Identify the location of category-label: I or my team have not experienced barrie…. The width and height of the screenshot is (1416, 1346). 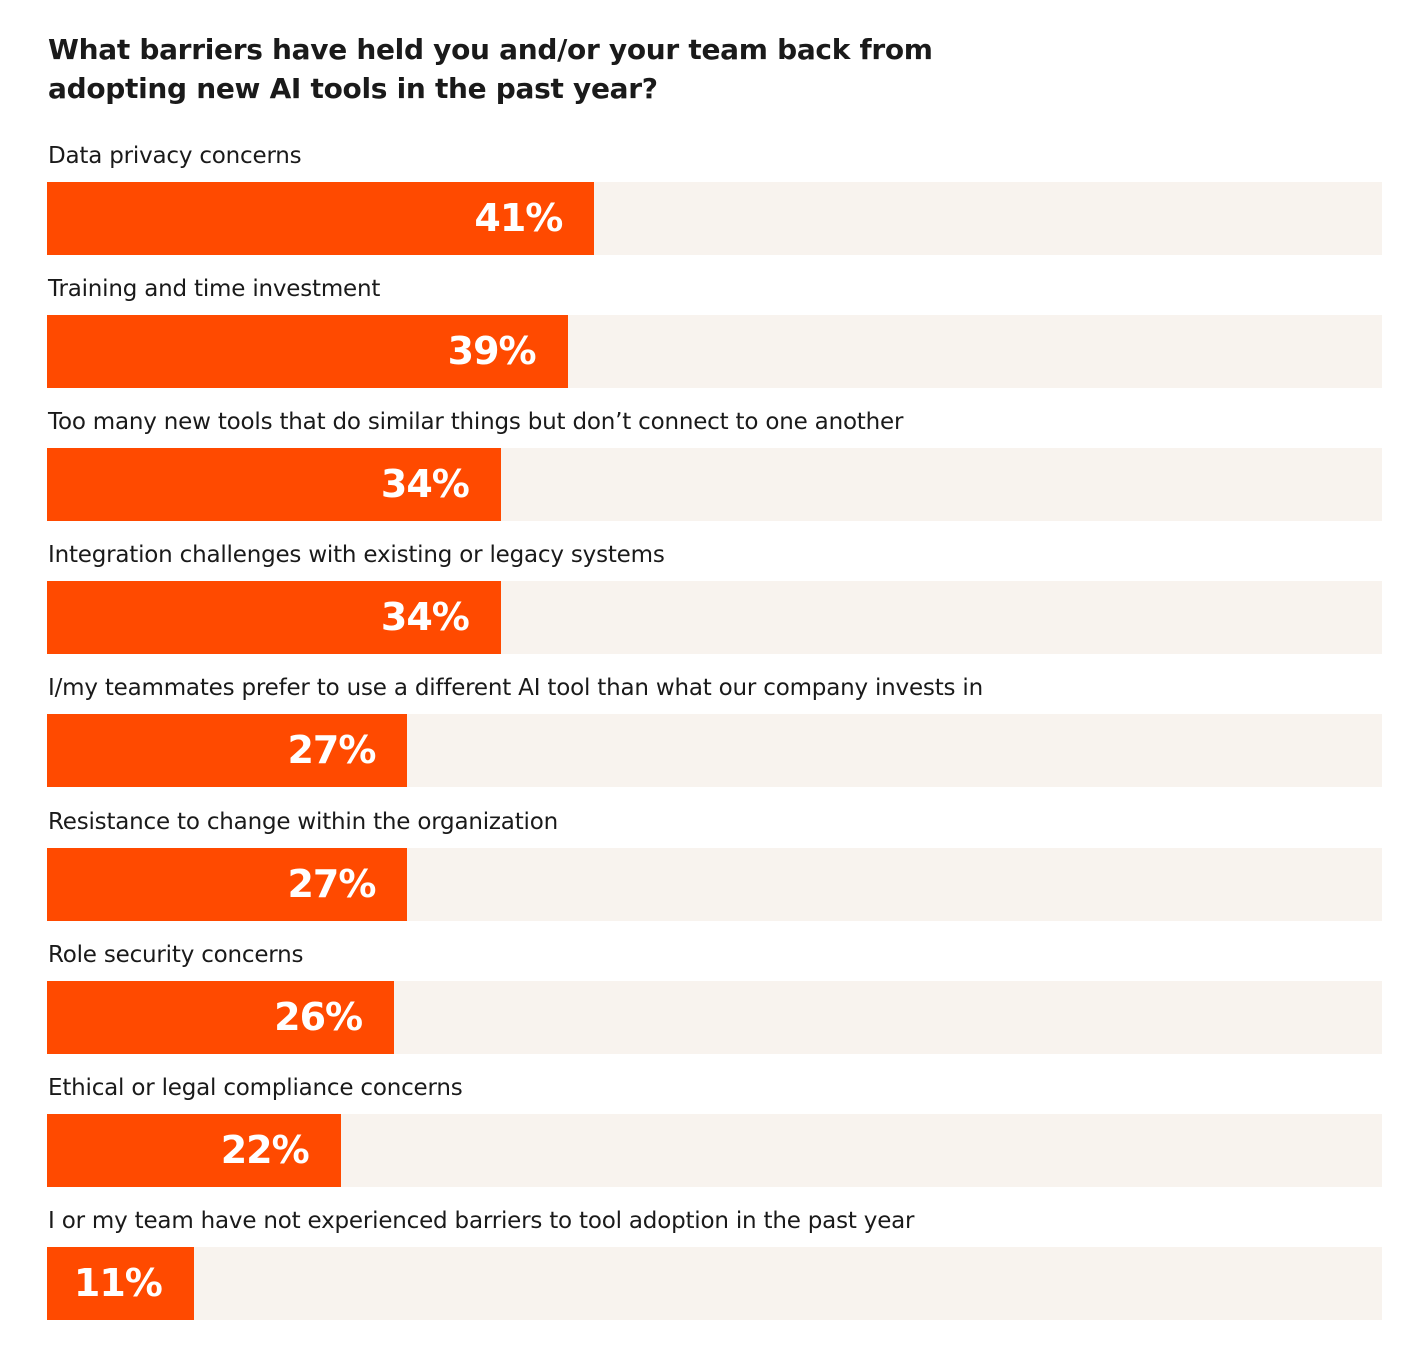
(481, 1220).